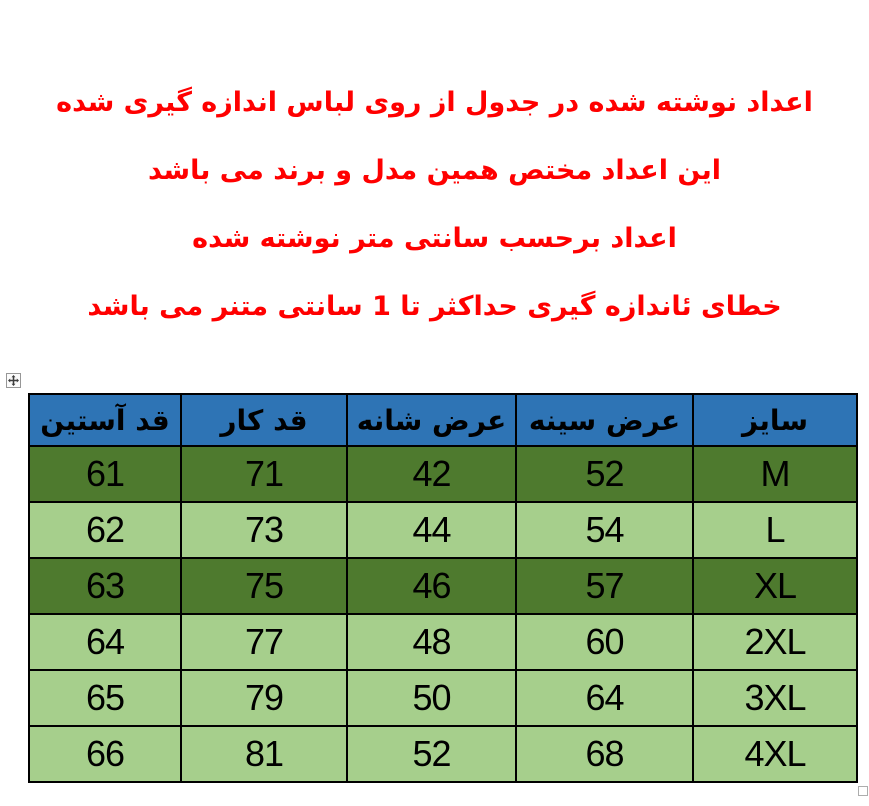  Describe the element at coordinates (775, 698) in the screenshot. I see `cell-size: 3XL` at that location.